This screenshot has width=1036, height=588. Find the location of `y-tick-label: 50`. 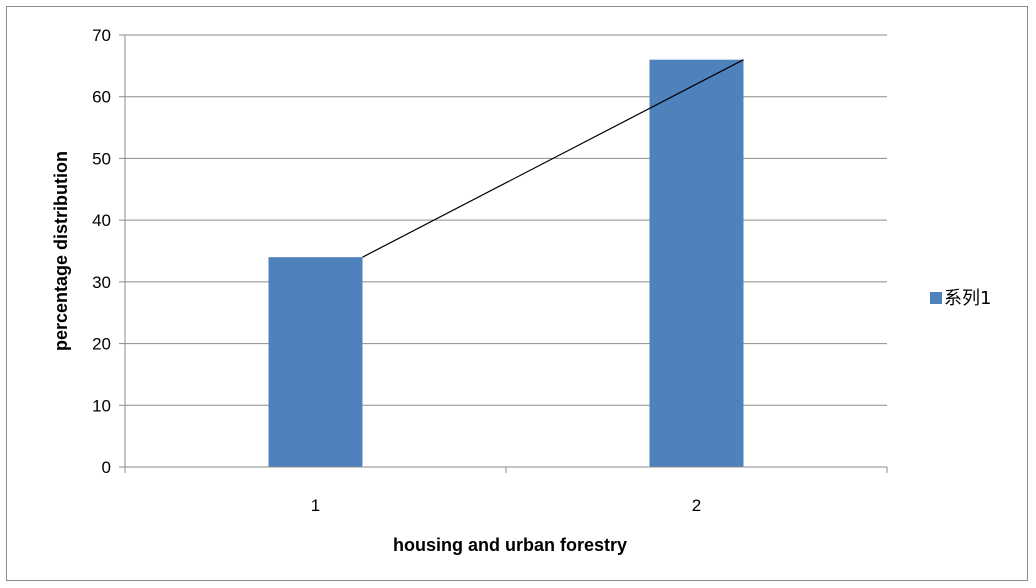

y-tick-label: 50 is located at coordinates (101, 158).